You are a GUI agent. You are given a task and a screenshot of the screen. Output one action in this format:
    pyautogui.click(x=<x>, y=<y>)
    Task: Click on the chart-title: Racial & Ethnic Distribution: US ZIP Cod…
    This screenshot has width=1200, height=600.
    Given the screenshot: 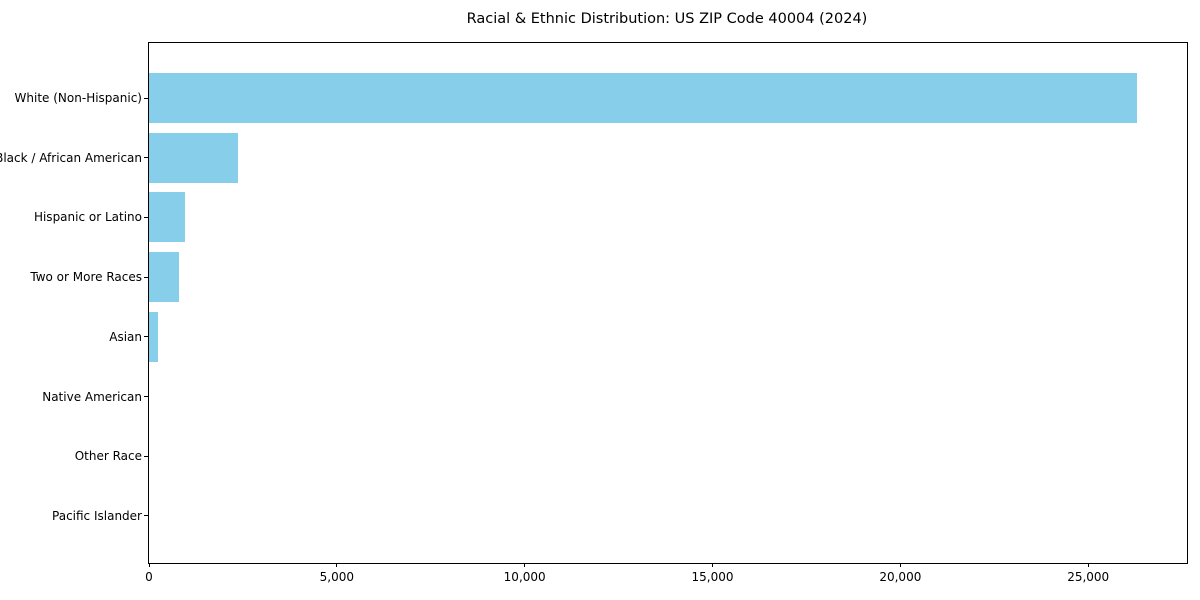 What is the action you would take?
    pyautogui.click(x=667, y=19)
    